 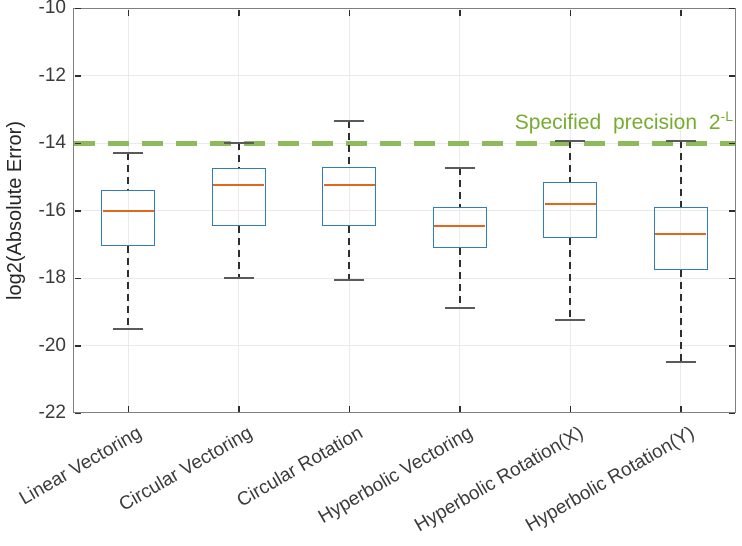 I want to click on y-tick-label: -14, so click(x=52, y=142).